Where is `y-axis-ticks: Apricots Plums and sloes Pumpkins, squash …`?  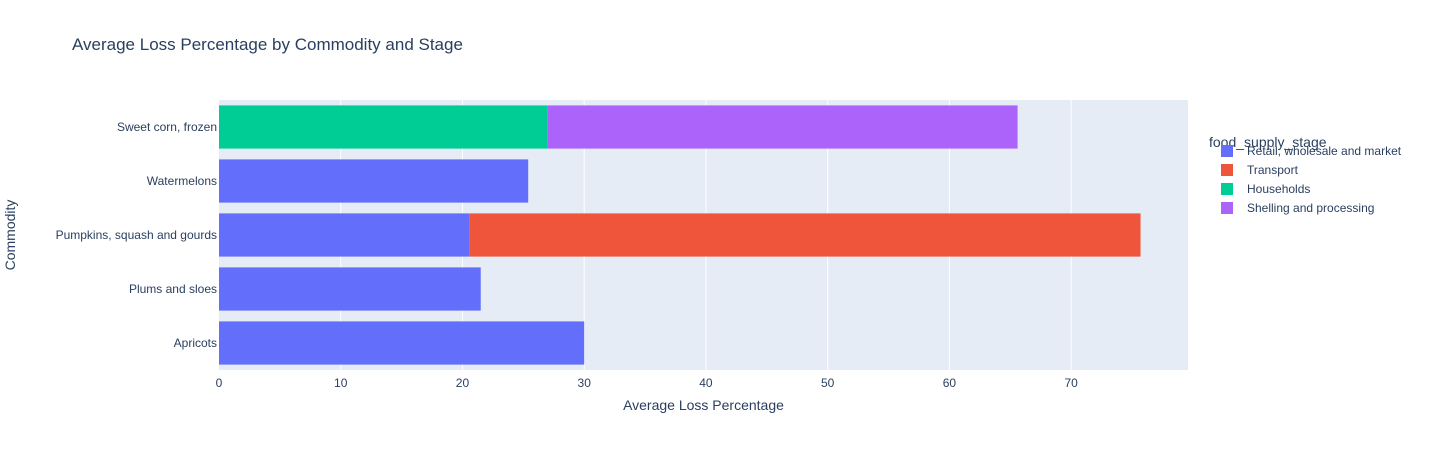
y-axis-ticks: Apricots Plums and sloes Pumpkins, squash … is located at coordinates (136, 235).